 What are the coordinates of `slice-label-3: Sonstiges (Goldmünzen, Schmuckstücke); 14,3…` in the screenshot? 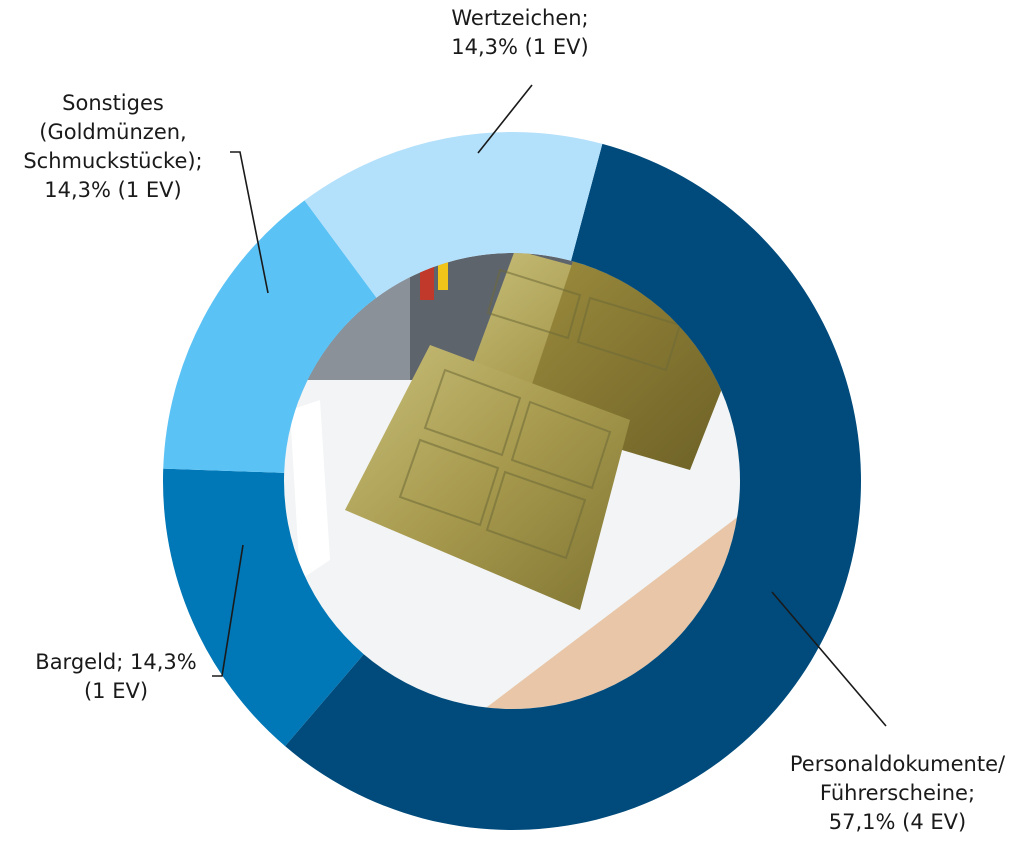 It's located at (113, 147).